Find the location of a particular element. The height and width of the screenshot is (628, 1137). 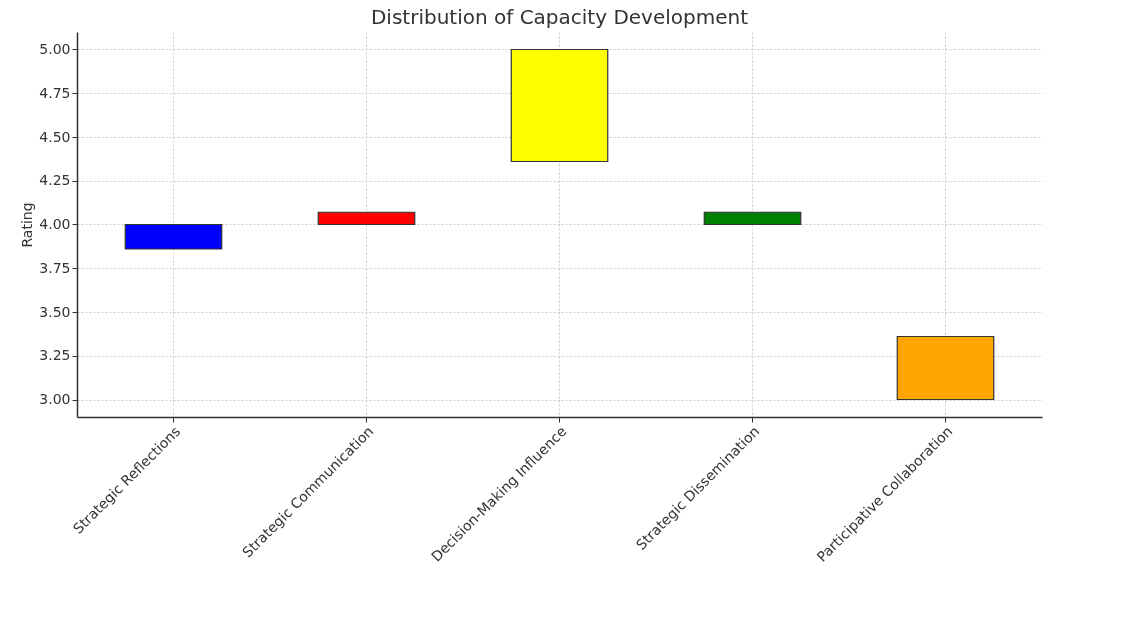

y-tick-label: 3.75 is located at coordinates (55, 267).